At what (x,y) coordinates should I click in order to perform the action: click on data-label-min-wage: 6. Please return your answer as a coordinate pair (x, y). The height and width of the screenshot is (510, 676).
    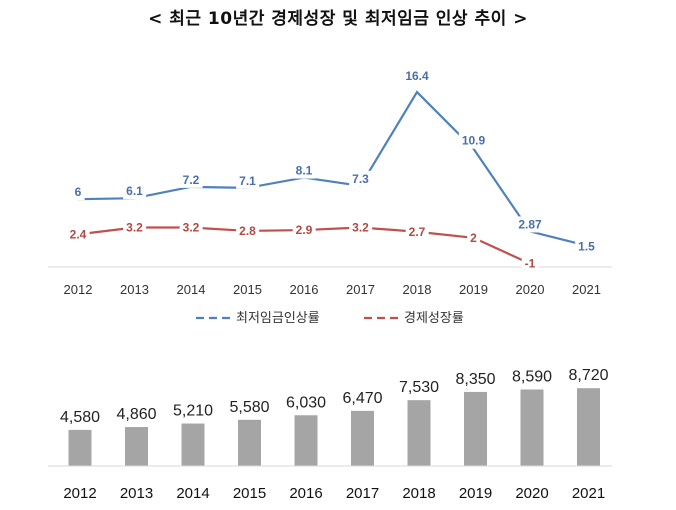
    Looking at the image, I should click on (78, 192).